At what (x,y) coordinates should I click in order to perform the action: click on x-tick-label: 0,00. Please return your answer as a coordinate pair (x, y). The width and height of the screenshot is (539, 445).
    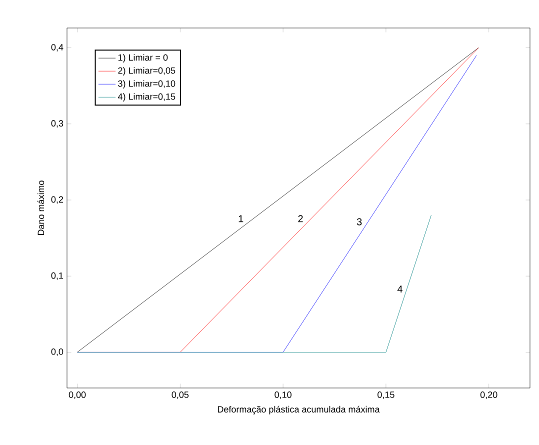
    Looking at the image, I should click on (77, 395).